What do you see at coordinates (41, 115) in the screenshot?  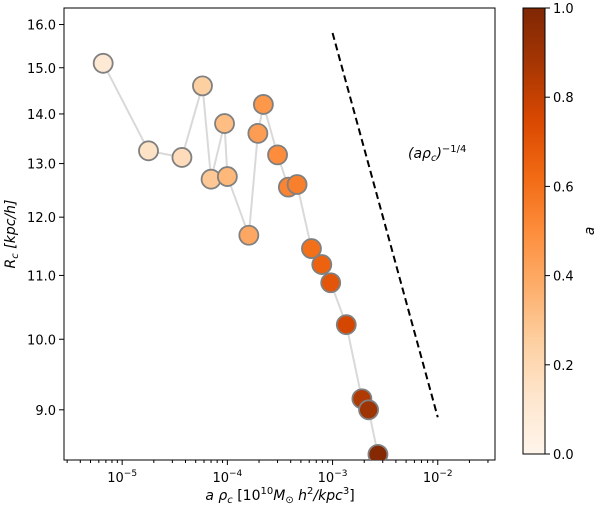 I see `y-tick-label: 14.0` at bounding box center [41, 115].